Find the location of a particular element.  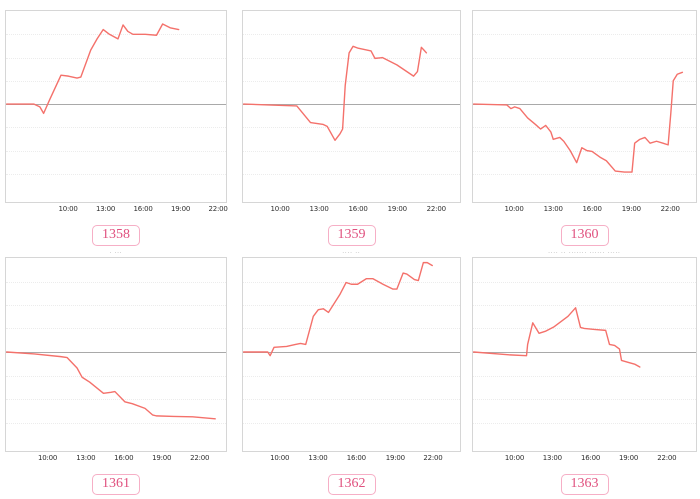

chart-label-row: 1358 is located at coordinates (116, 234).